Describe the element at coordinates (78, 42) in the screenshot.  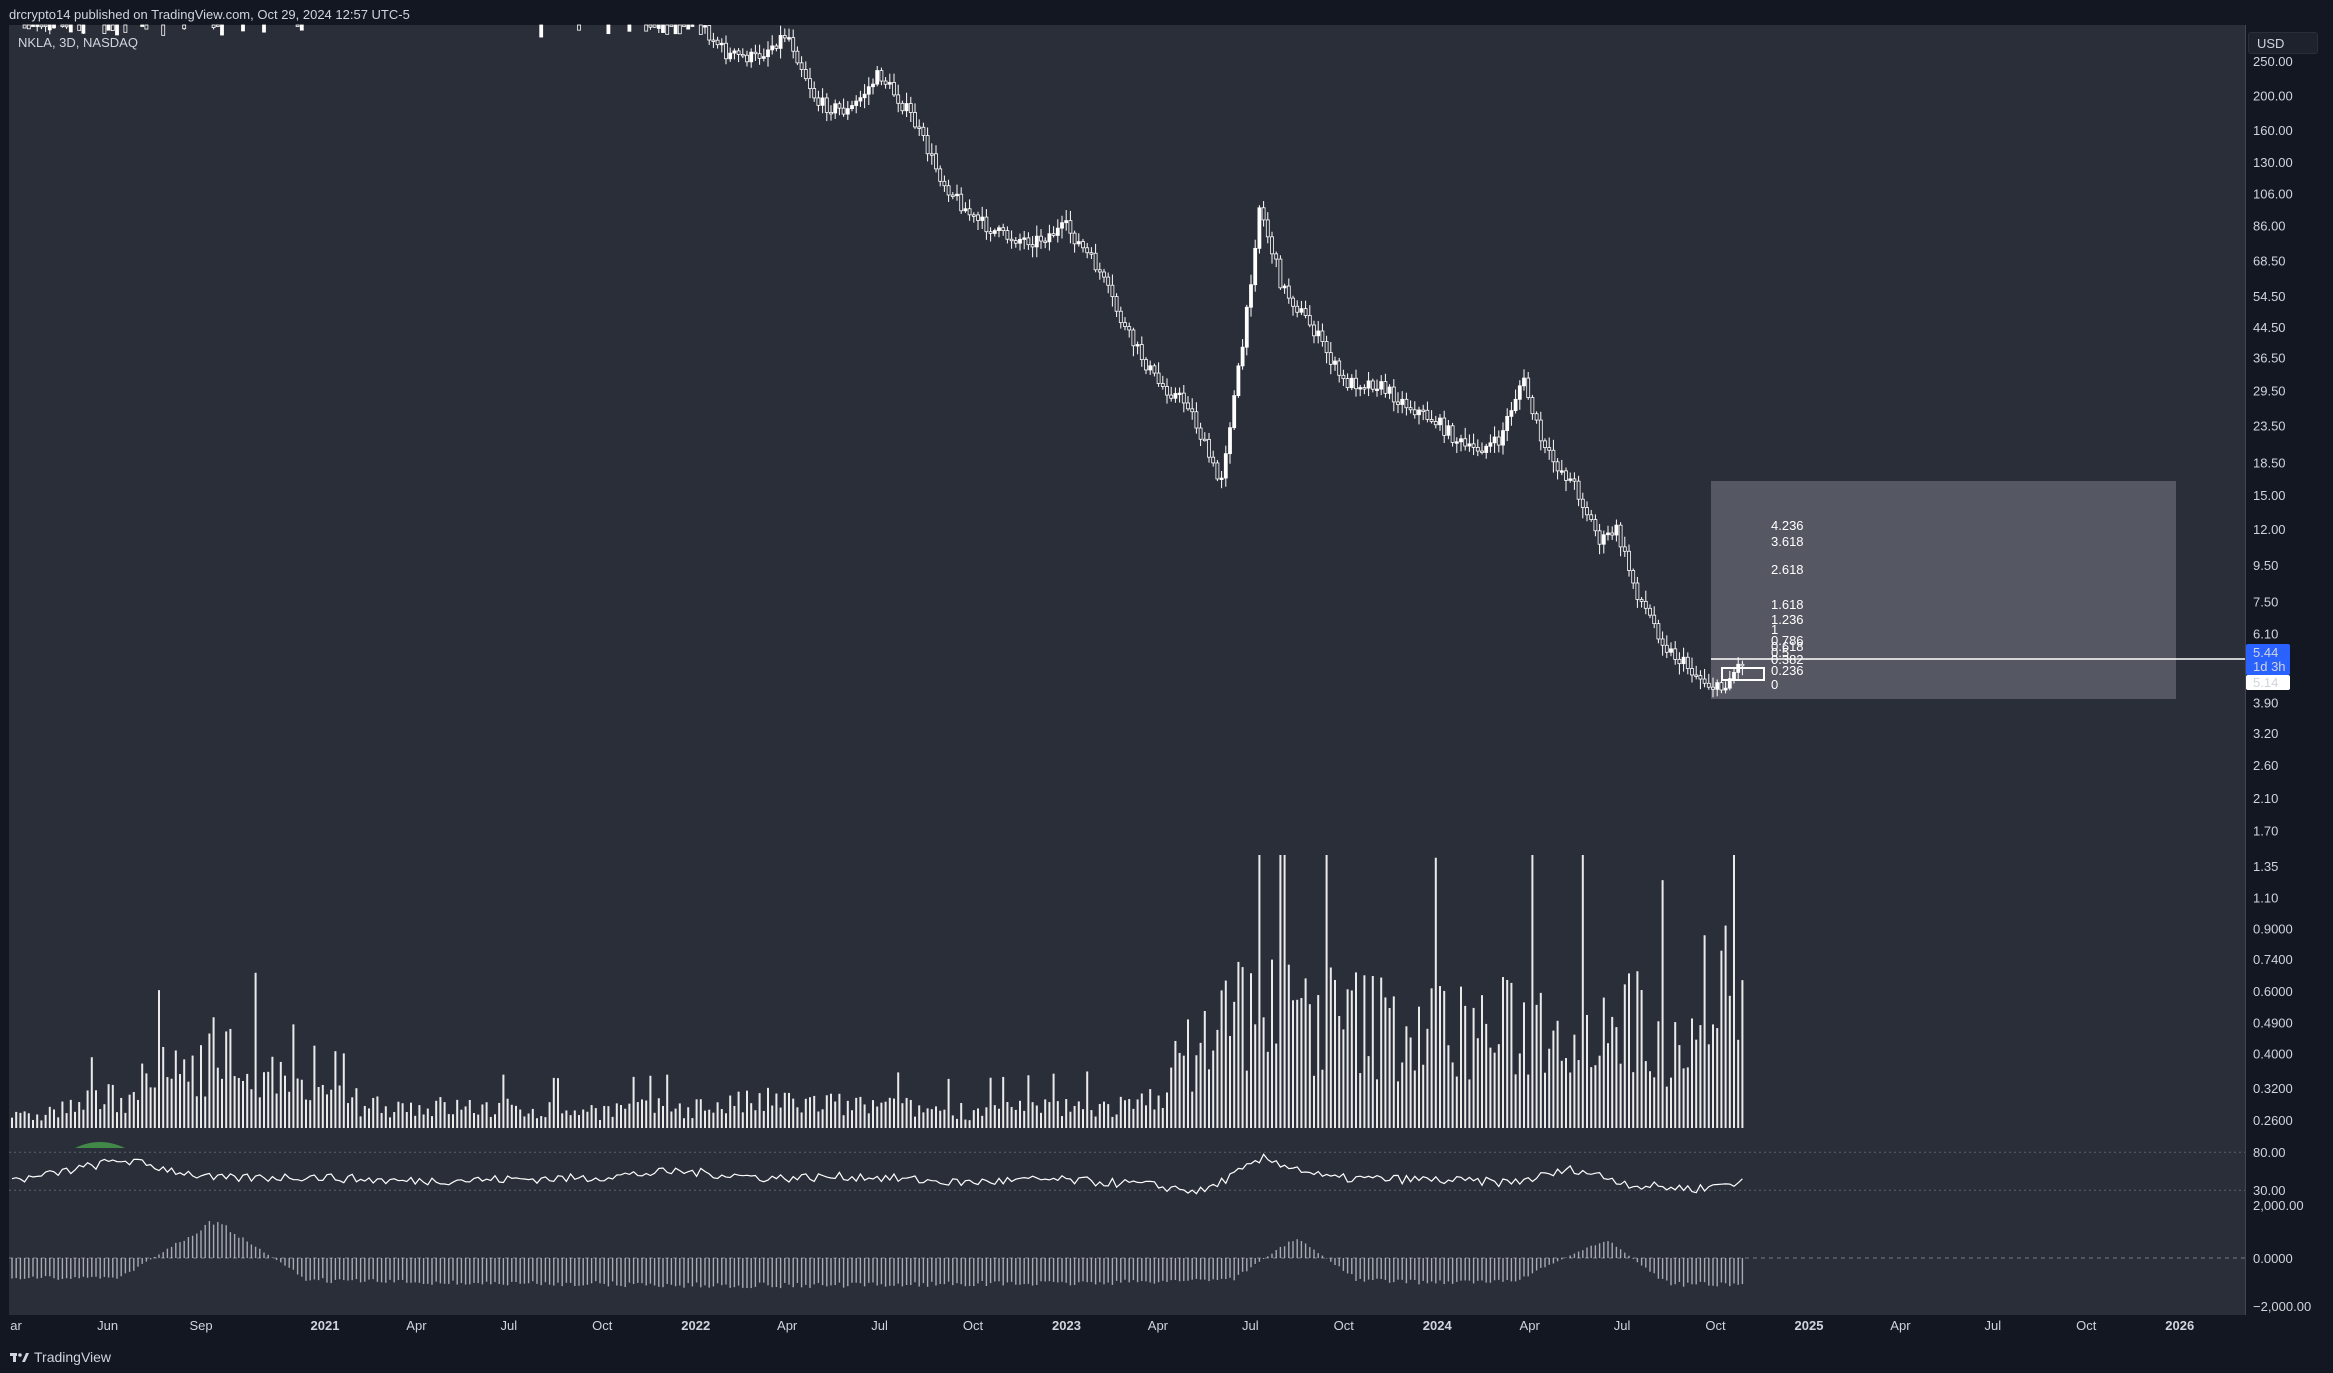
I see `symbol-legend: NKLA, 3D, NASDAQ` at that location.